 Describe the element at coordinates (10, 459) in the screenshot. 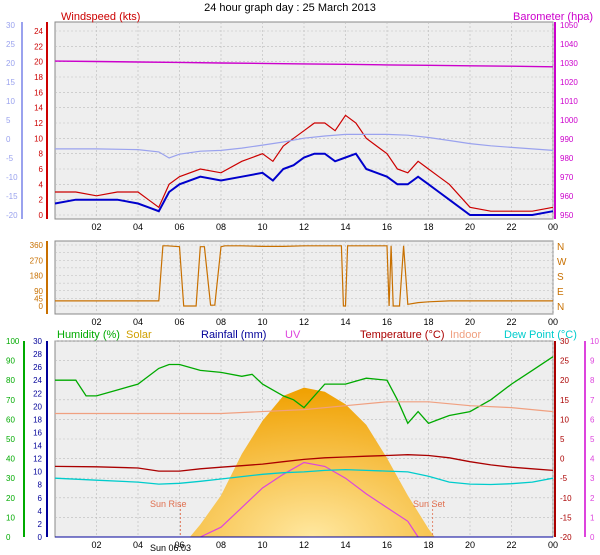

I see `y-tick-label: 40` at that location.